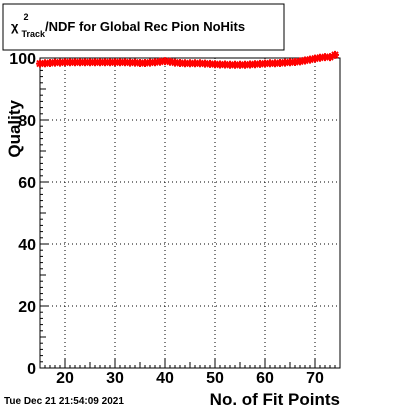 This screenshot has width=400, height=409. Describe the element at coordinates (27, 307) in the screenshot. I see `y-tick-label: 20` at that location.